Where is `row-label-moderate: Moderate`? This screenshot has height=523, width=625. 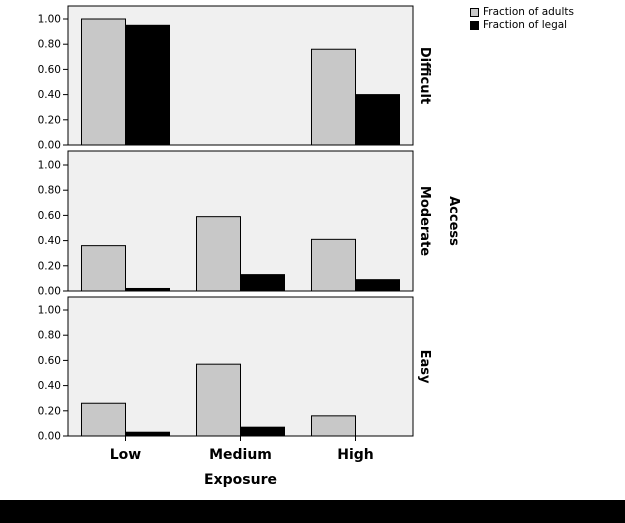 row-label-moderate: Moderate is located at coordinates (424, 221).